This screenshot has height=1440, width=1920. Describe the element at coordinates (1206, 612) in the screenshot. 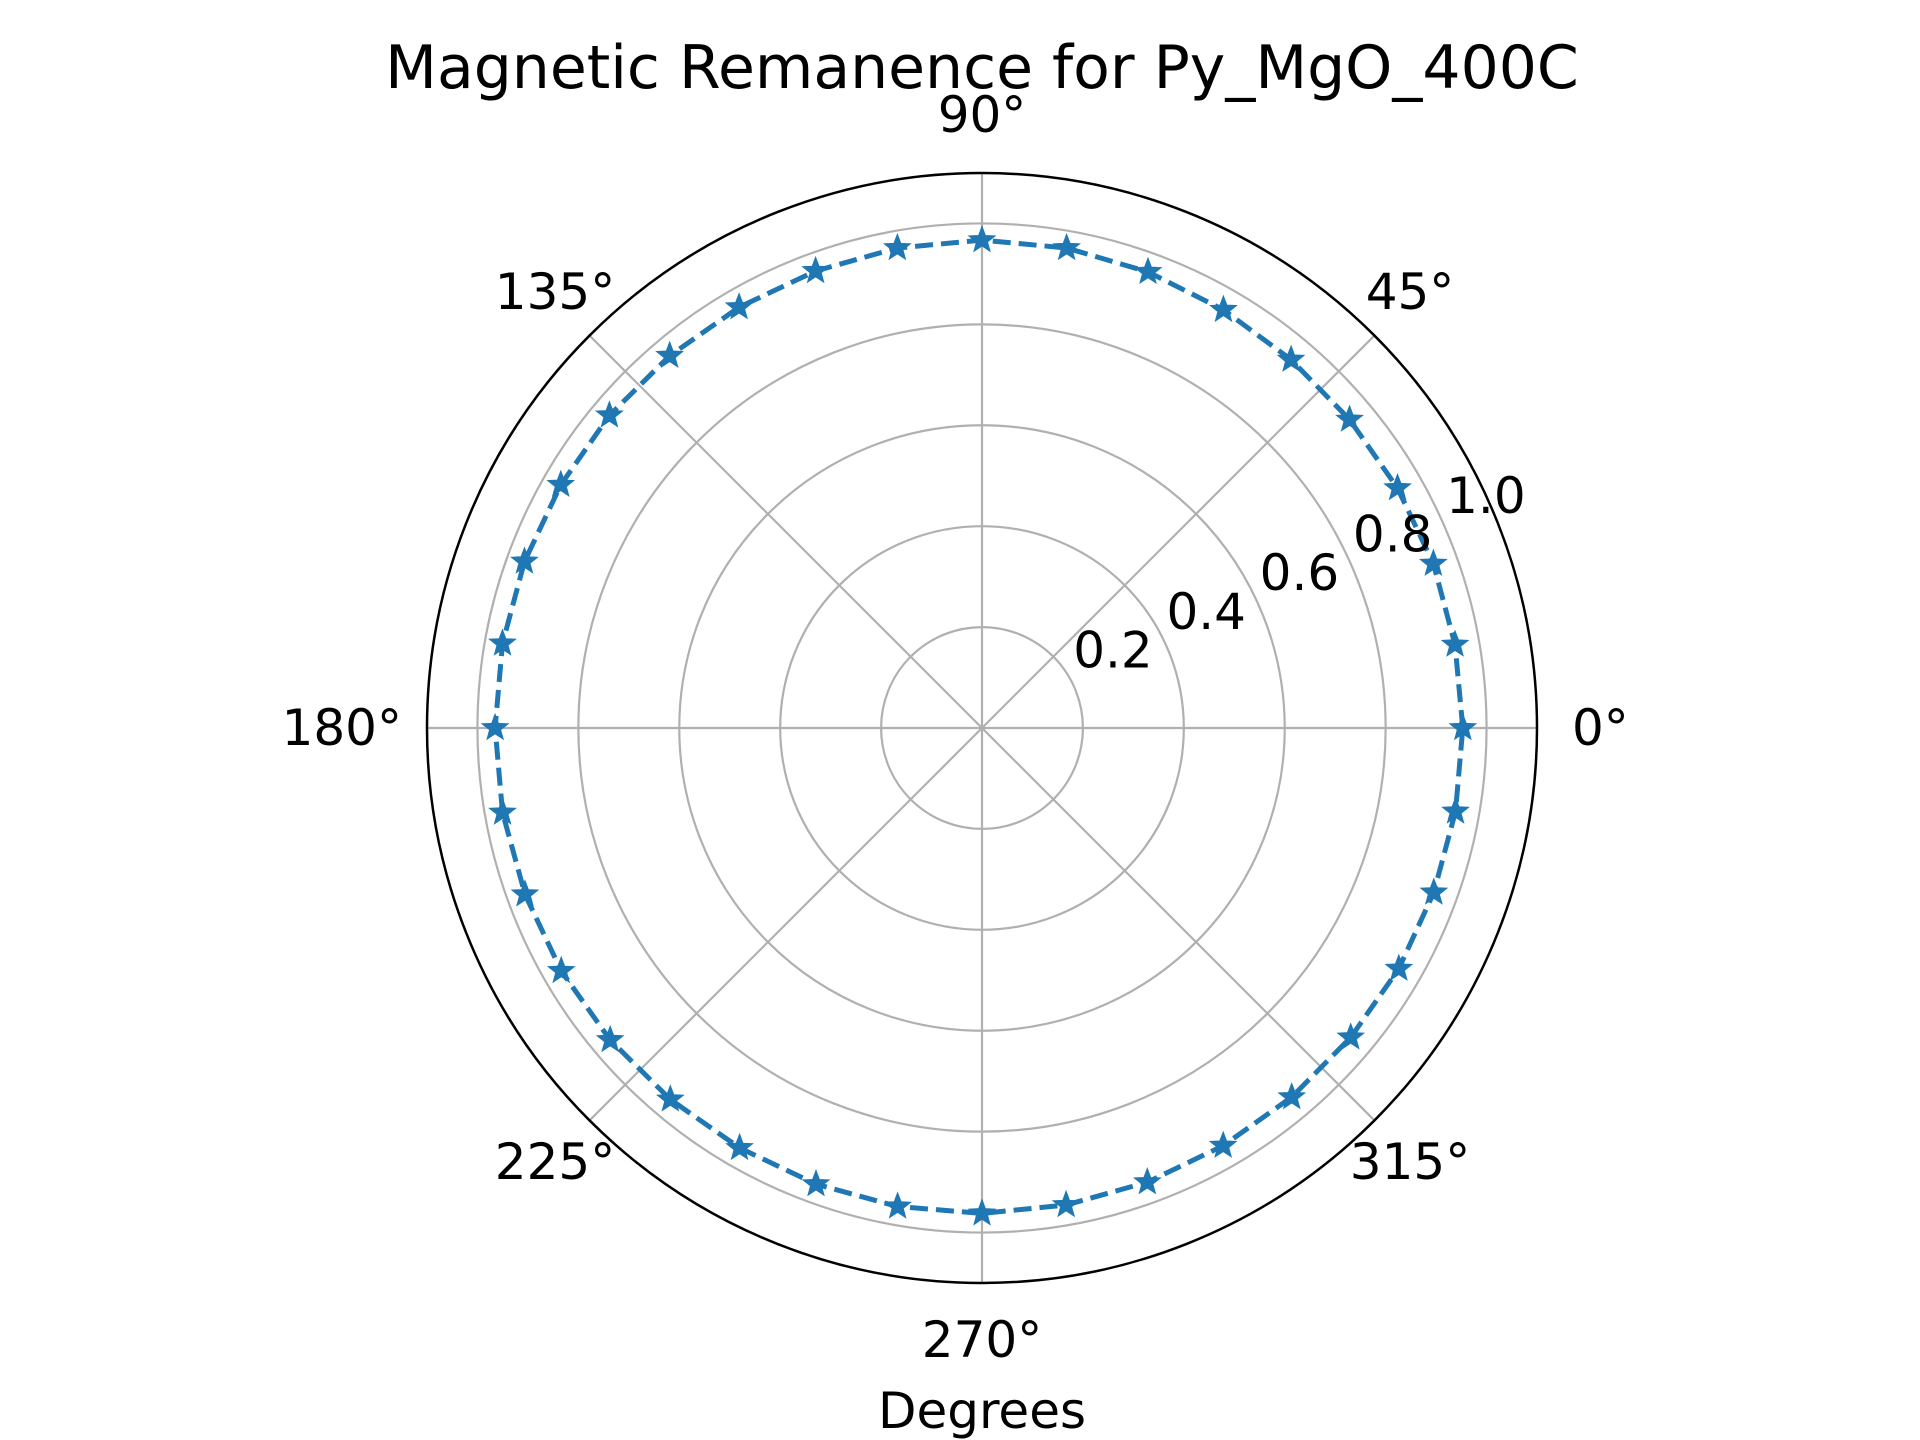

I see `radial-tick-label-1: 0.4` at that location.